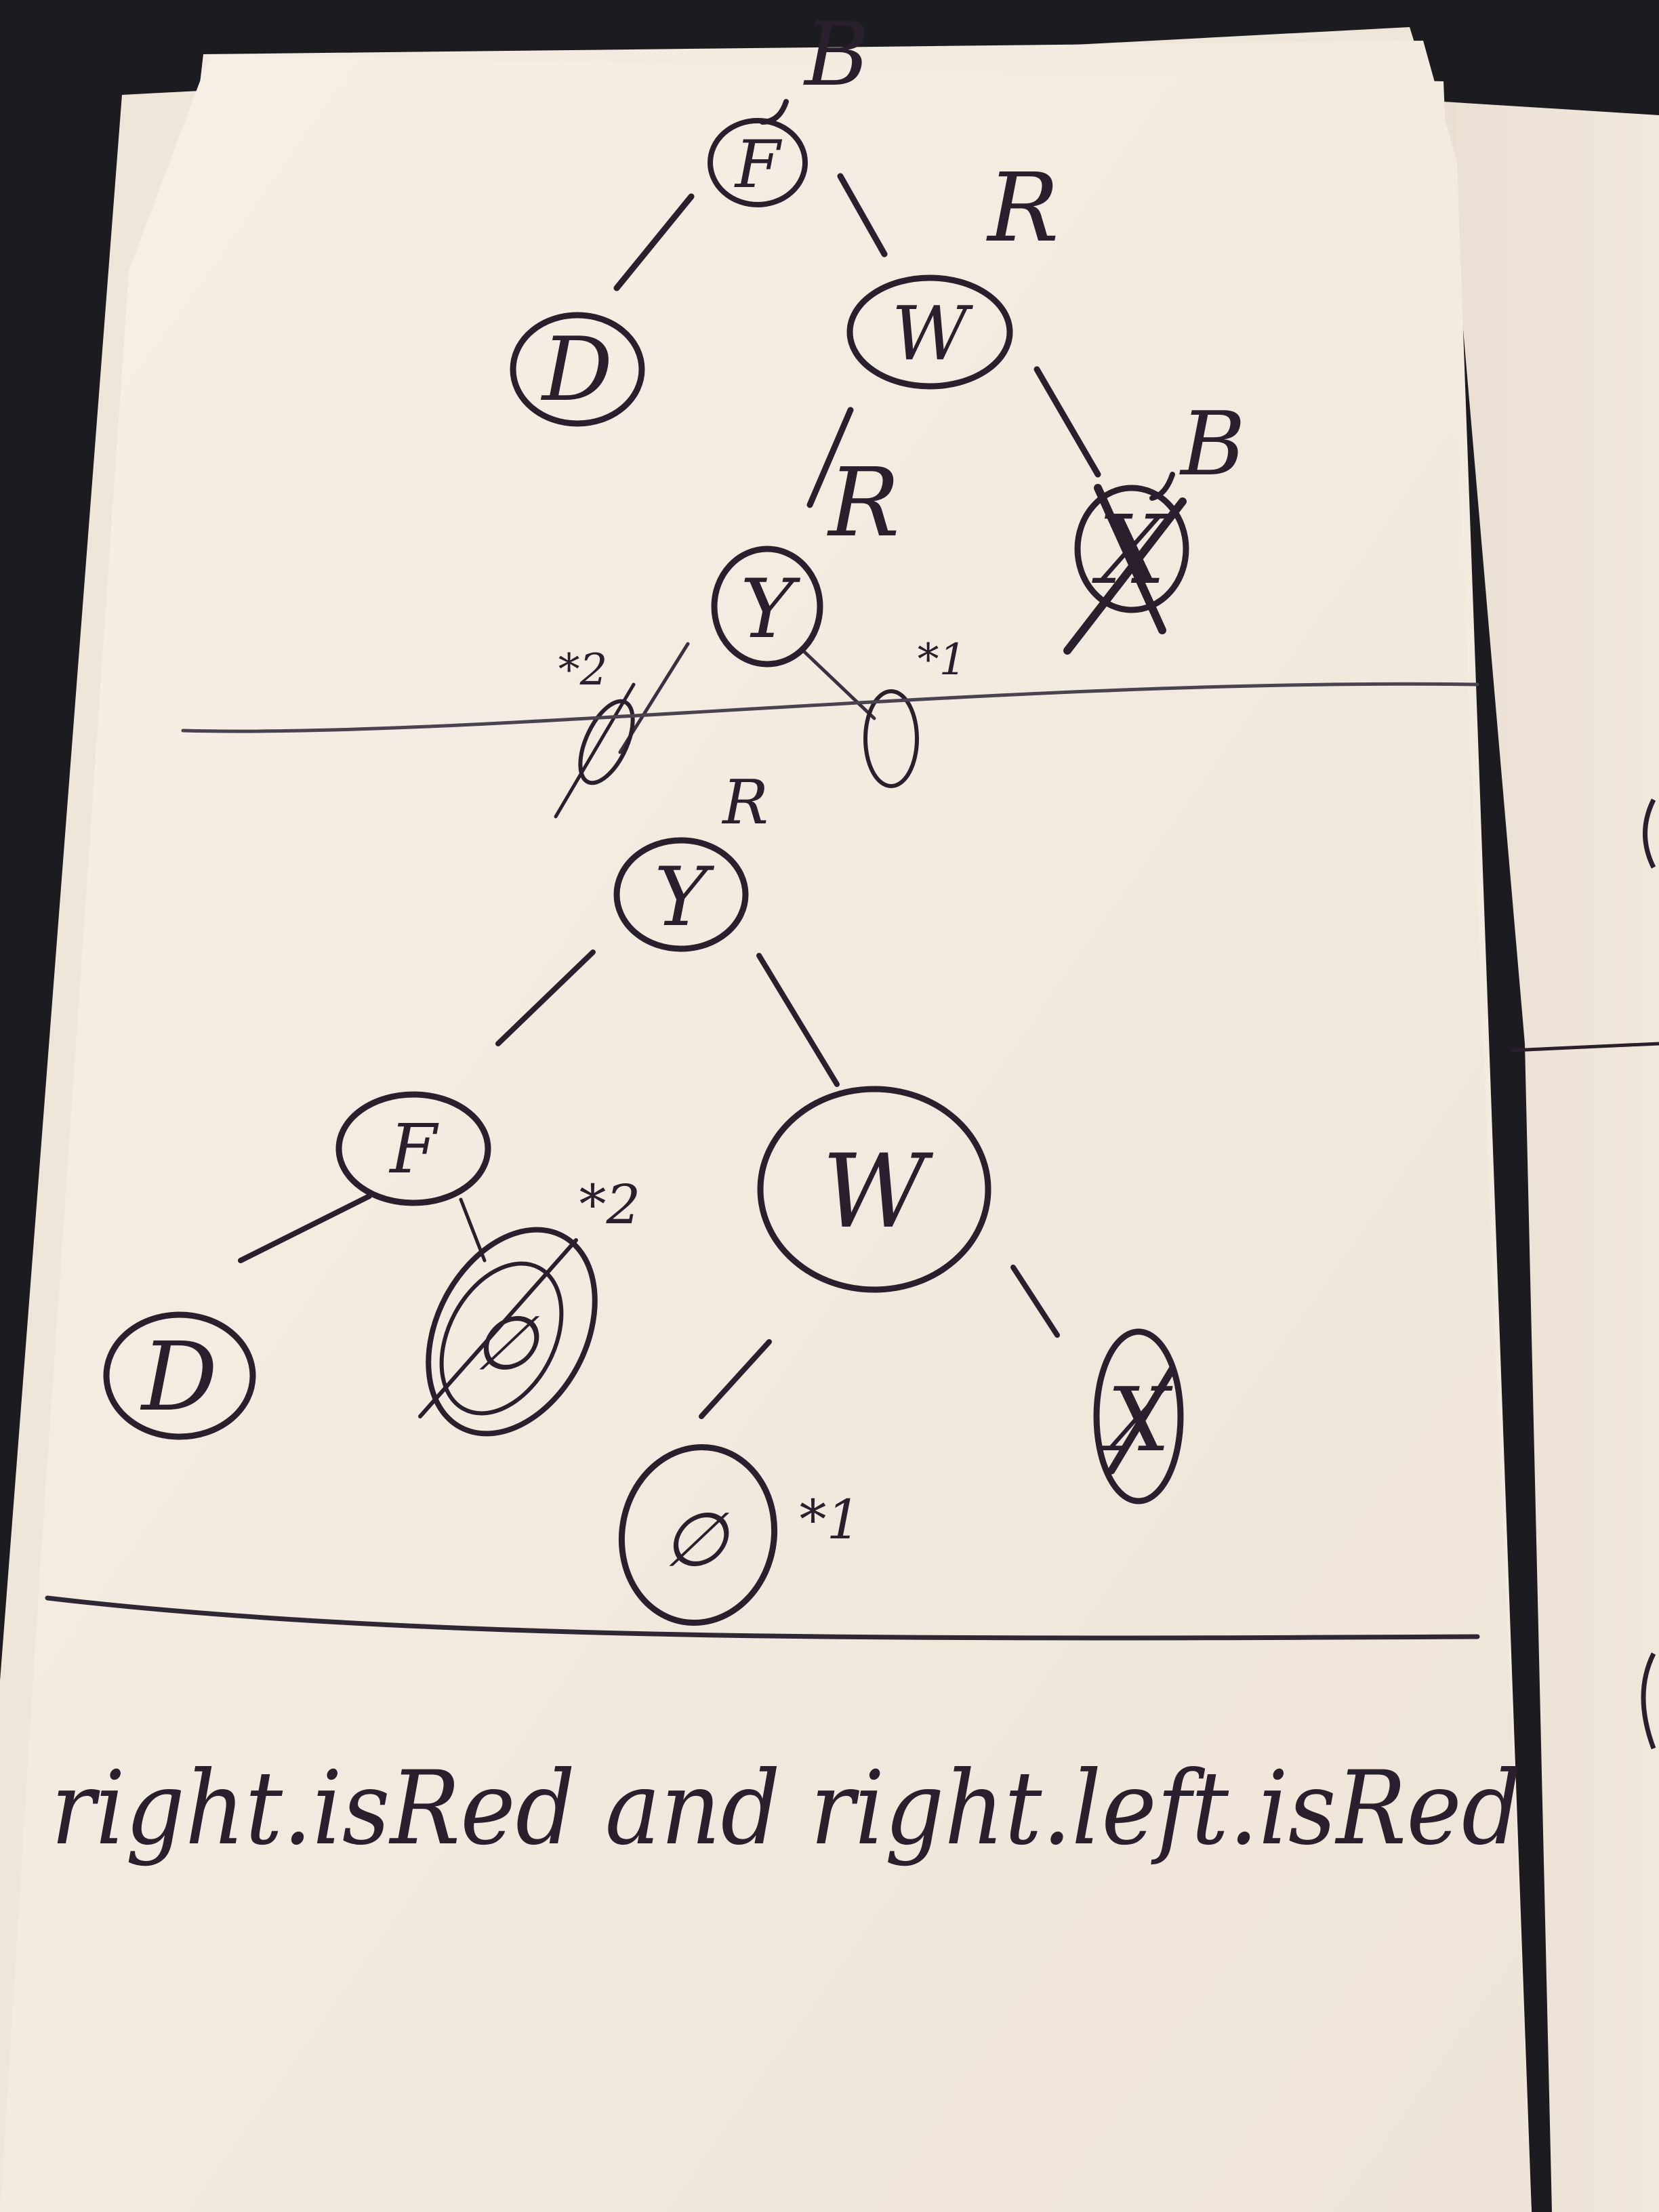 Image resolution: width=1659 pixels, height=2212 pixels. Describe the element at coordinates (1212, 444) in the screenshot. I see `color-mark-b-x: B` at that location.